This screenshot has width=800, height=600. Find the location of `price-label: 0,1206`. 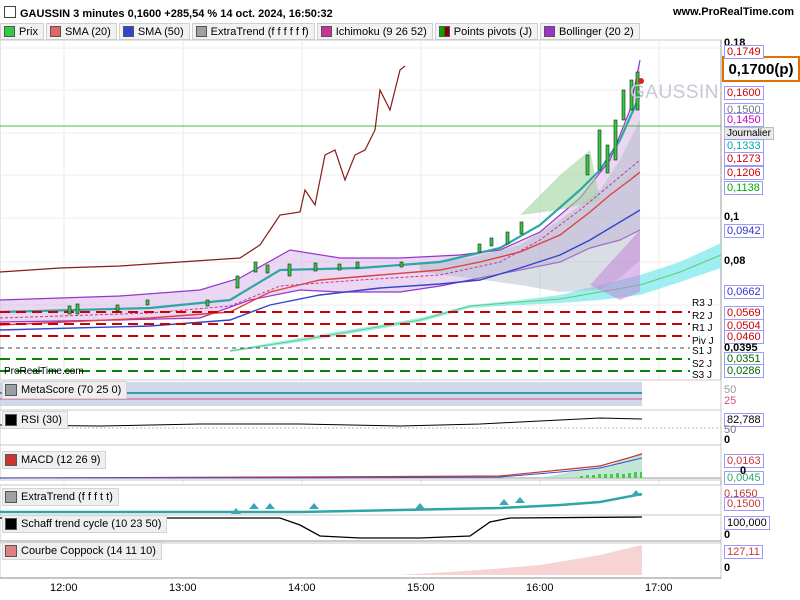

price-label: 0,1206 is located at coordinates (744, 173).